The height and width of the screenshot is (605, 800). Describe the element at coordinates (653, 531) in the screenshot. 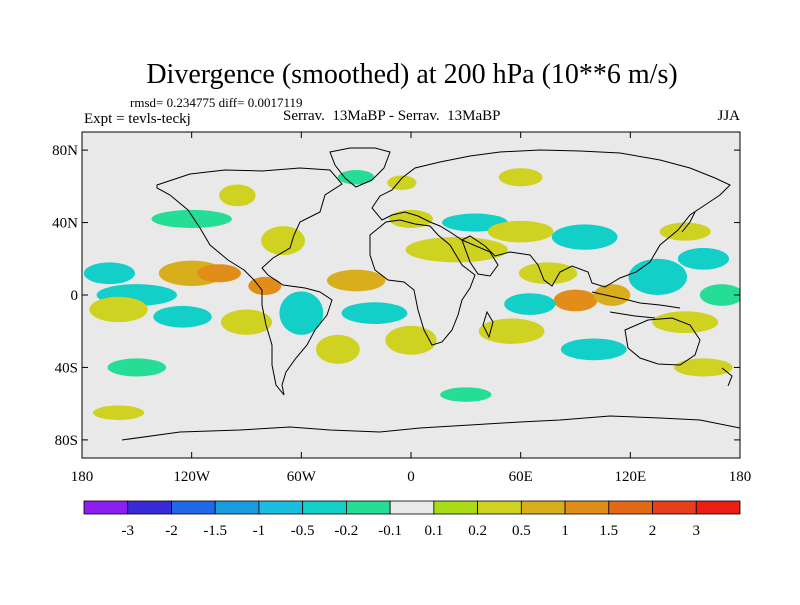

I see `colorbar-label-12: 2` at that location.